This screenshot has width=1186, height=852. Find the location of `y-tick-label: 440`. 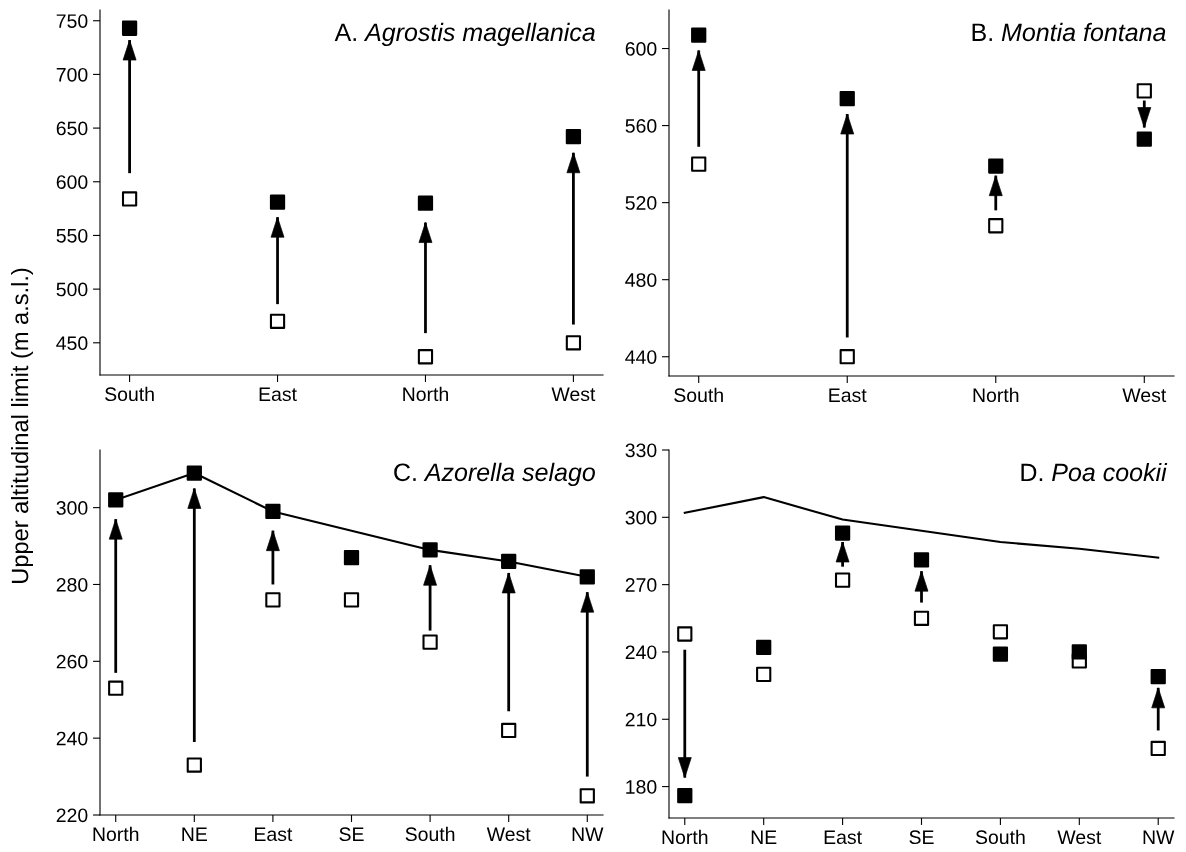

y-tick-label: 440 is located at coordinates (641, 357).